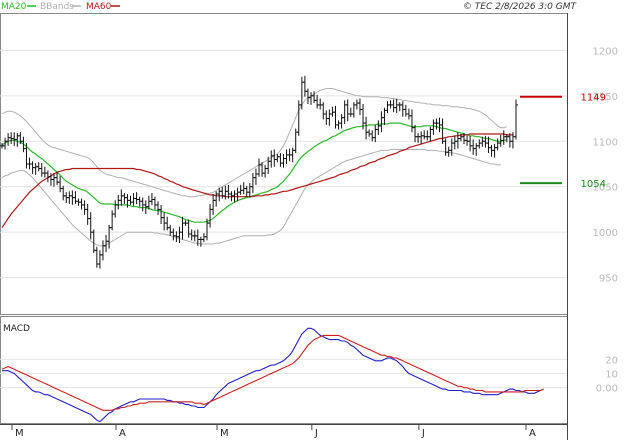  What do you see at coordinates (605, 233) in the screenshot?
I see `price-y-tick-label: 1000` at bounding box center [605, 233].